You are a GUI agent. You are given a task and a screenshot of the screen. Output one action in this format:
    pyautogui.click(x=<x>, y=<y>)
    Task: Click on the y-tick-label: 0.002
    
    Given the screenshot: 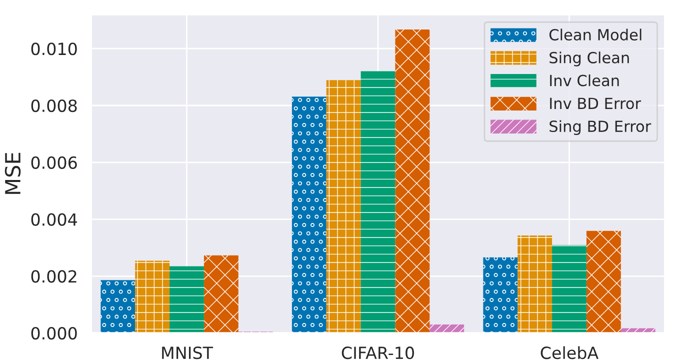 What is the action you would take?
    pyautogui.click(x=53, y=276)
    